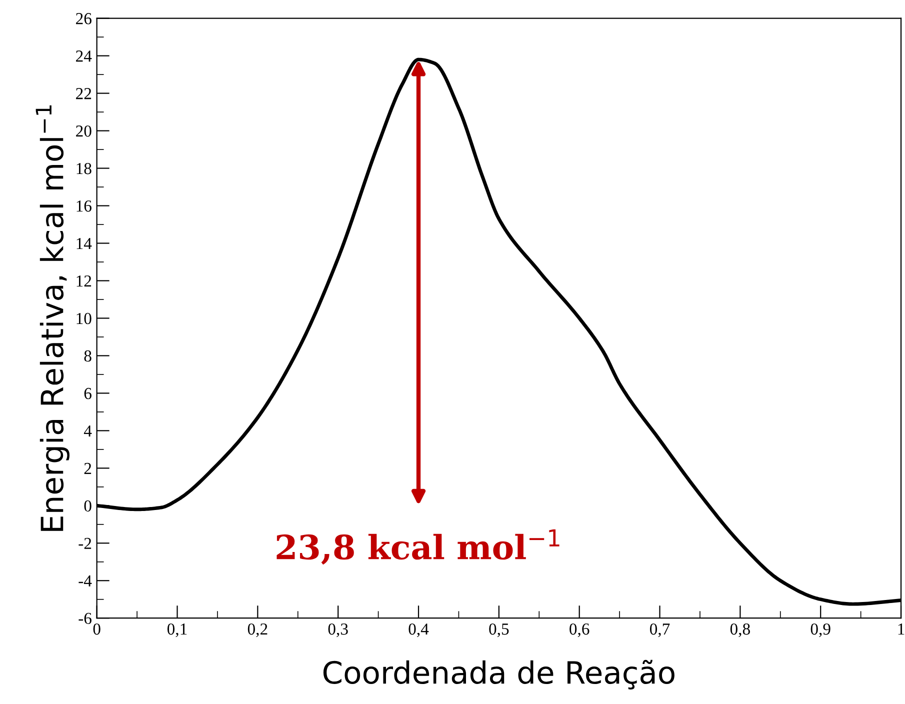  What do you see at coordinates (338, 630) in the screenshot?
I see `x-tick-label: 0,3` at bounding box center [338, 630].